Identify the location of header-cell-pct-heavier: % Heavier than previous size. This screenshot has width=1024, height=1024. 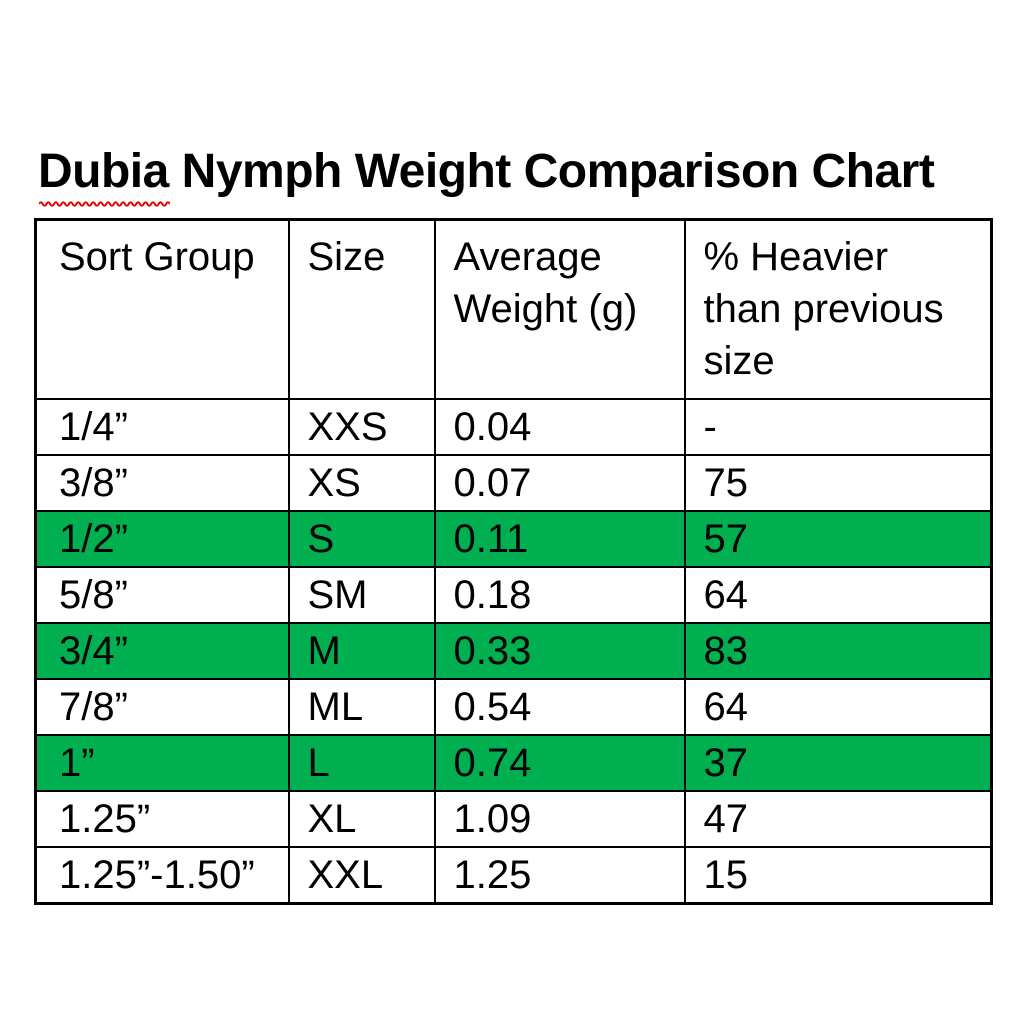
(838, 309).